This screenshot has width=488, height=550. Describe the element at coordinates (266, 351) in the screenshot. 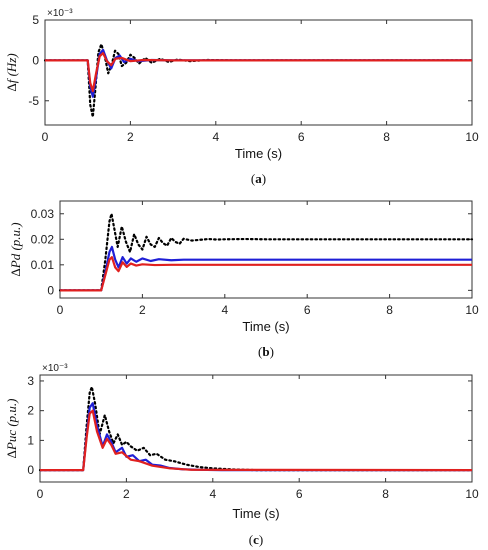

I see `panel-caption: (b)` at that location.